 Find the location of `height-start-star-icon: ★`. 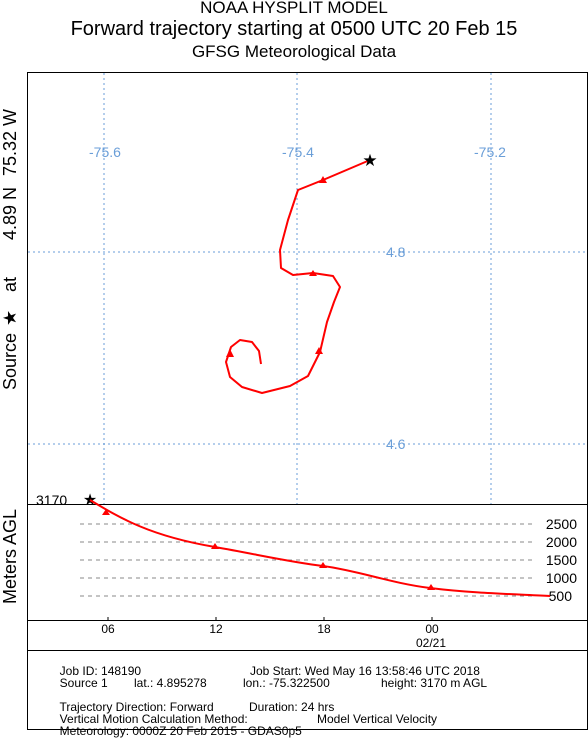

height-start-star-icon: ★ is located at coordinates (90, 499).